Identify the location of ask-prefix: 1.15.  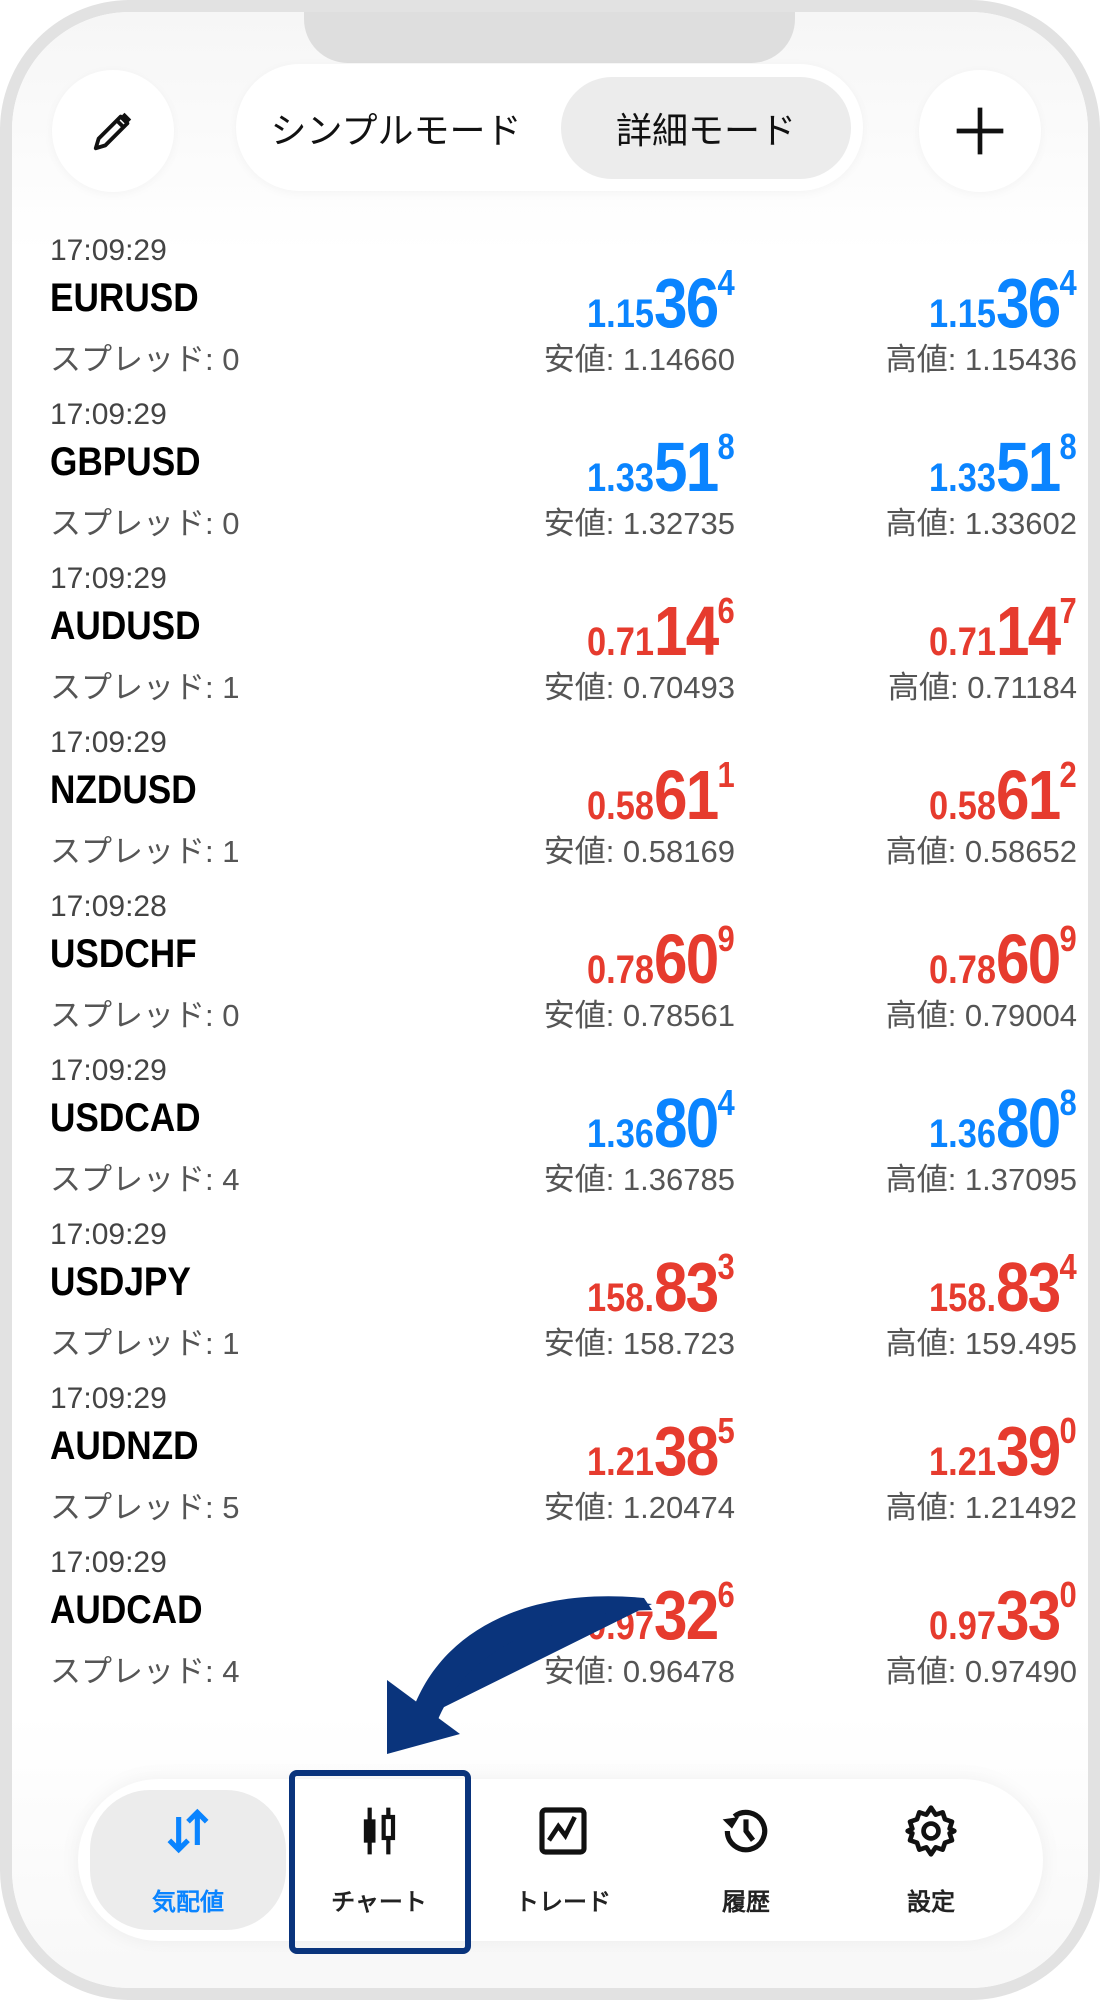
(963, 314).